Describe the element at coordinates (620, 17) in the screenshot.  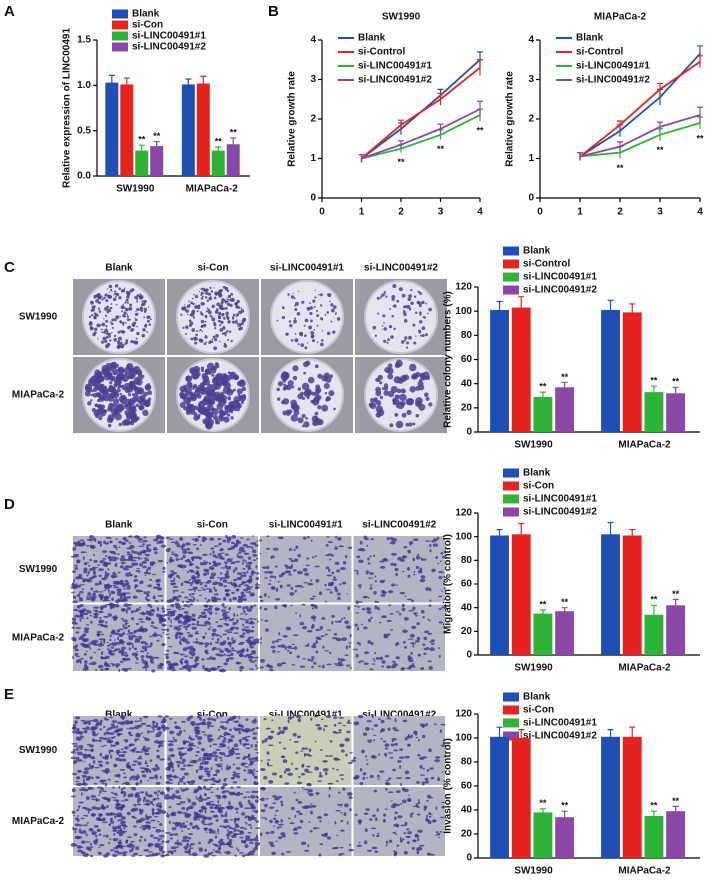
I see `chart-title: MIAPaCa-2` at that location.